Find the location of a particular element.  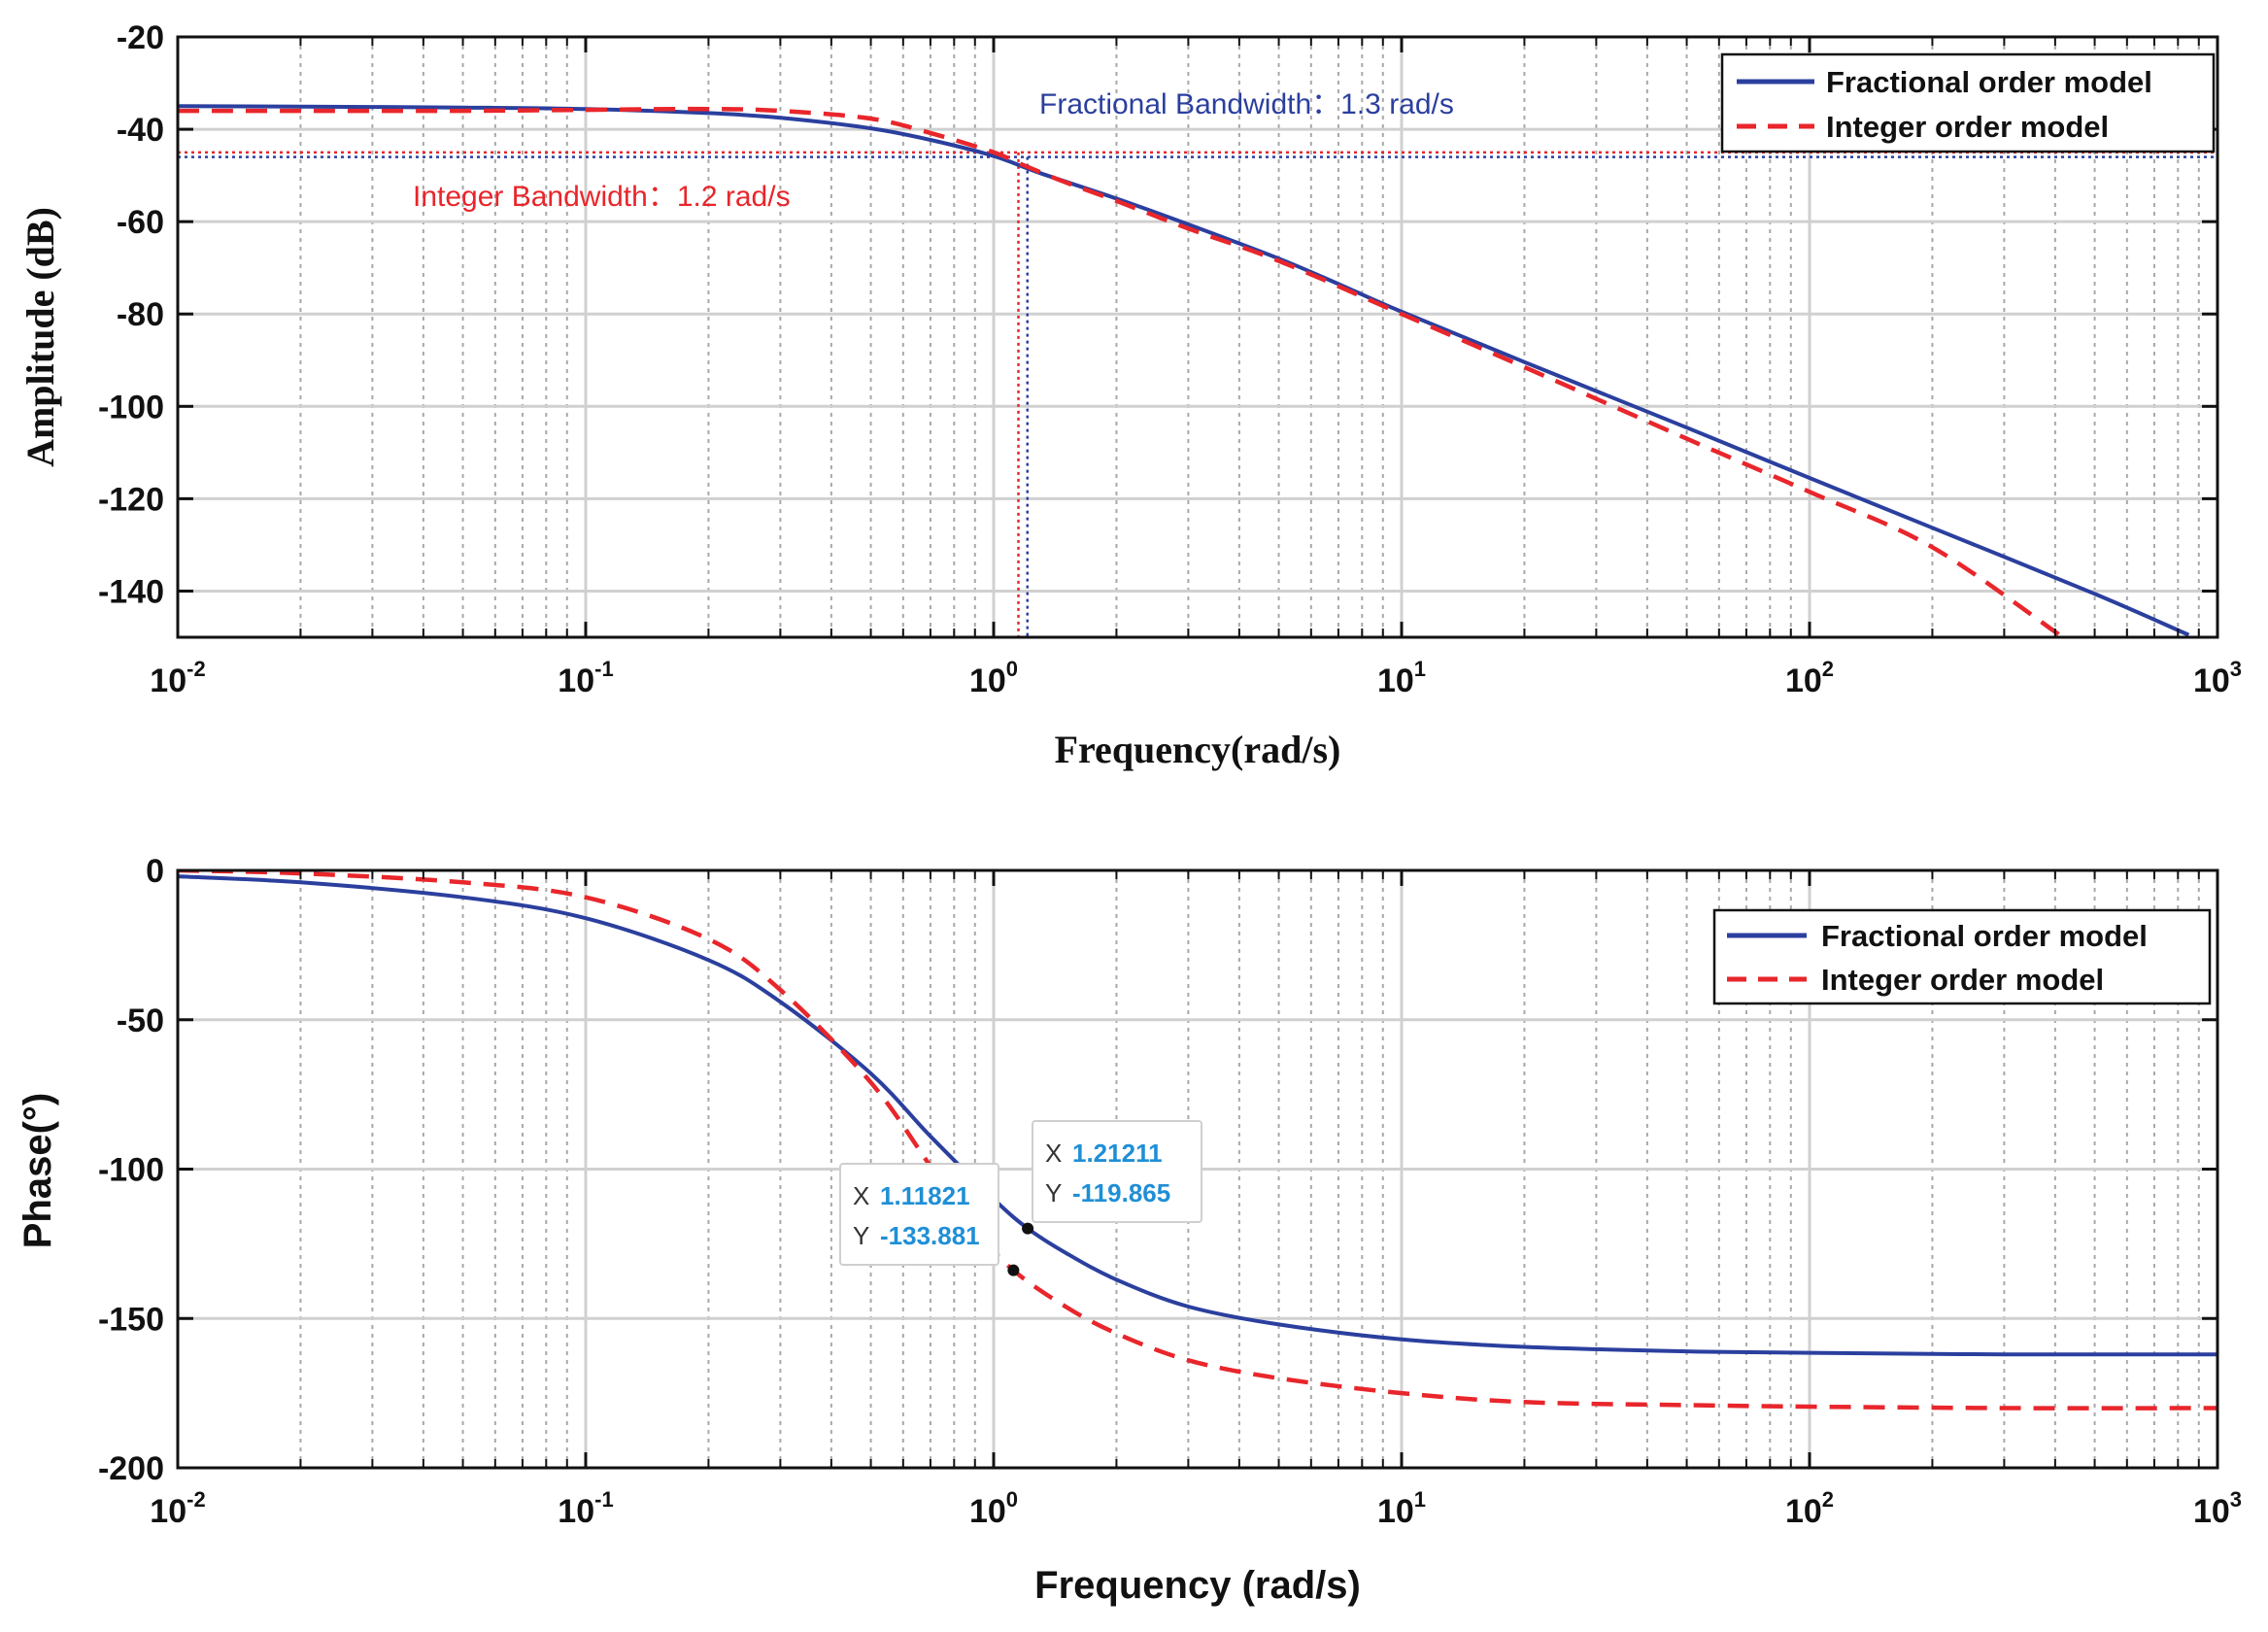

y-tick-label: -80 is located at coordinates (141, 314).